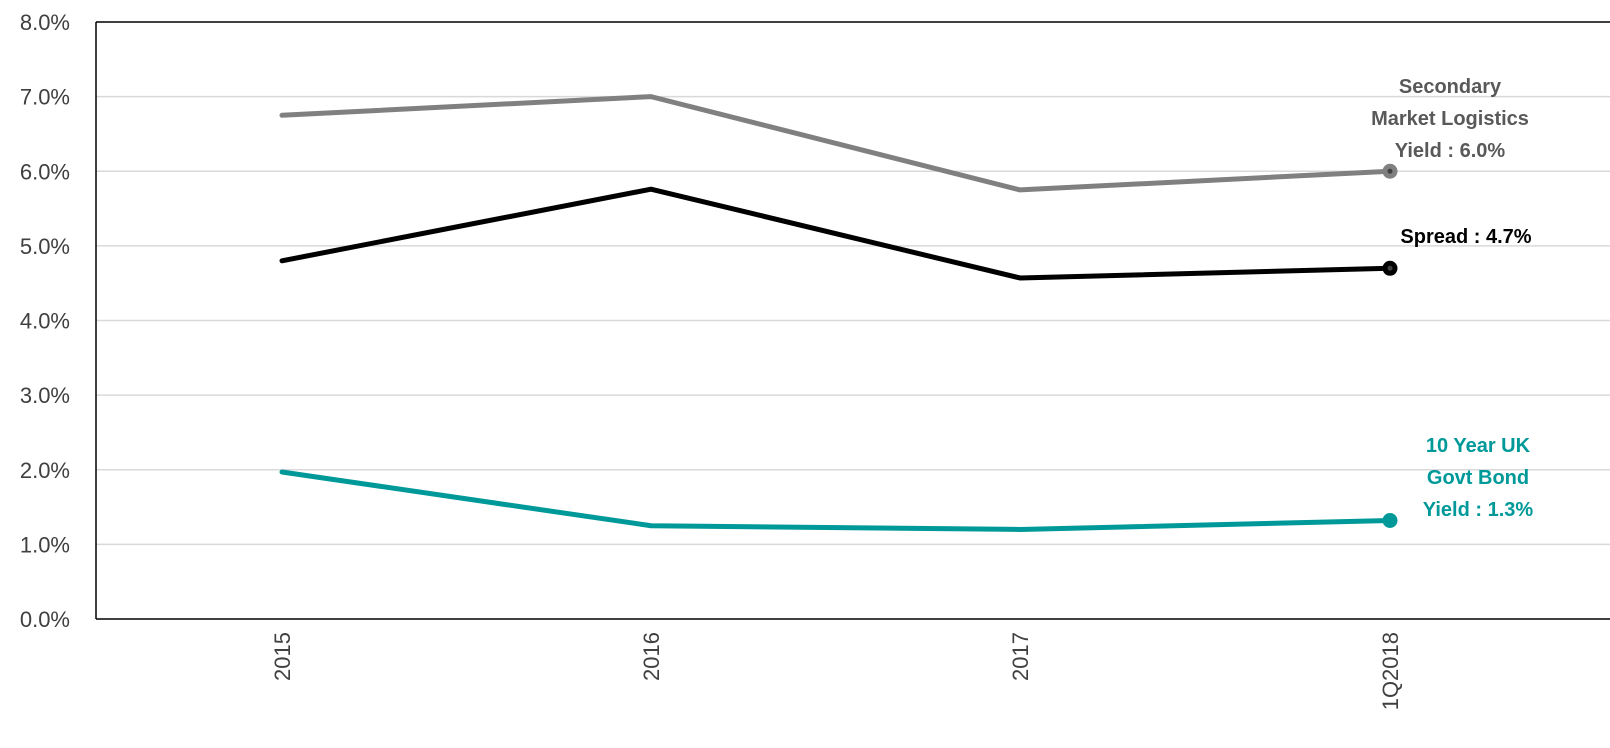 This screenshot has width=1610, height=748. I want to click on y-tick-label: 5.0%, so click(45, 246).